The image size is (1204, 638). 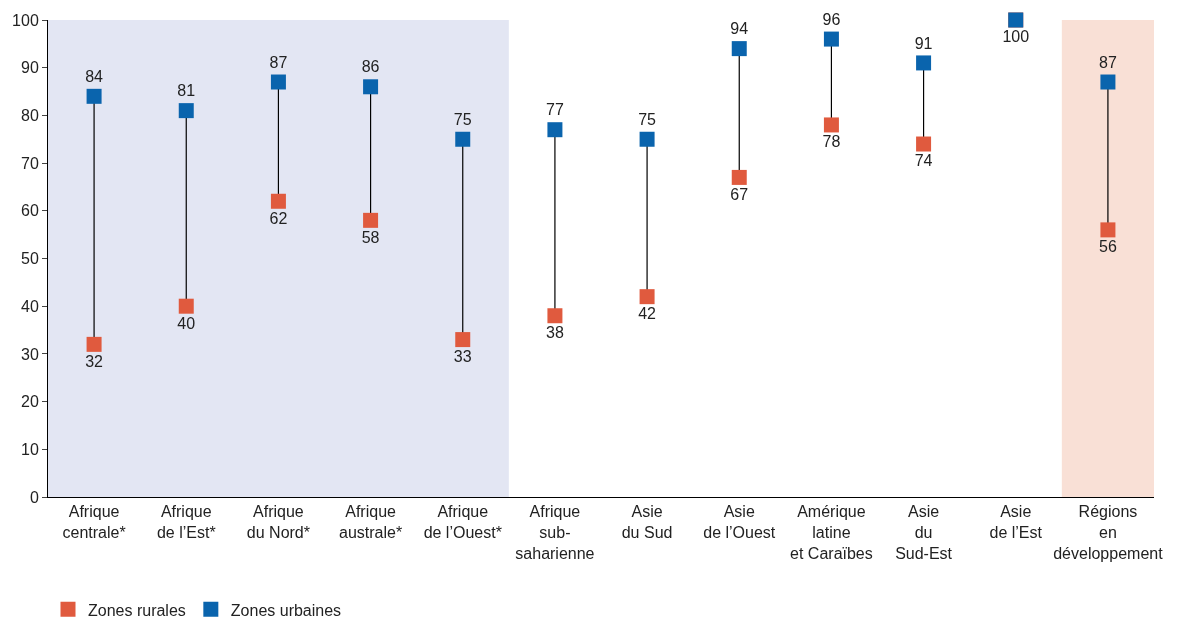 What do you see at coordinates (30, 259) in the screenshot?
I see `y-tick-label: 50` at bounding box center [30, 259].